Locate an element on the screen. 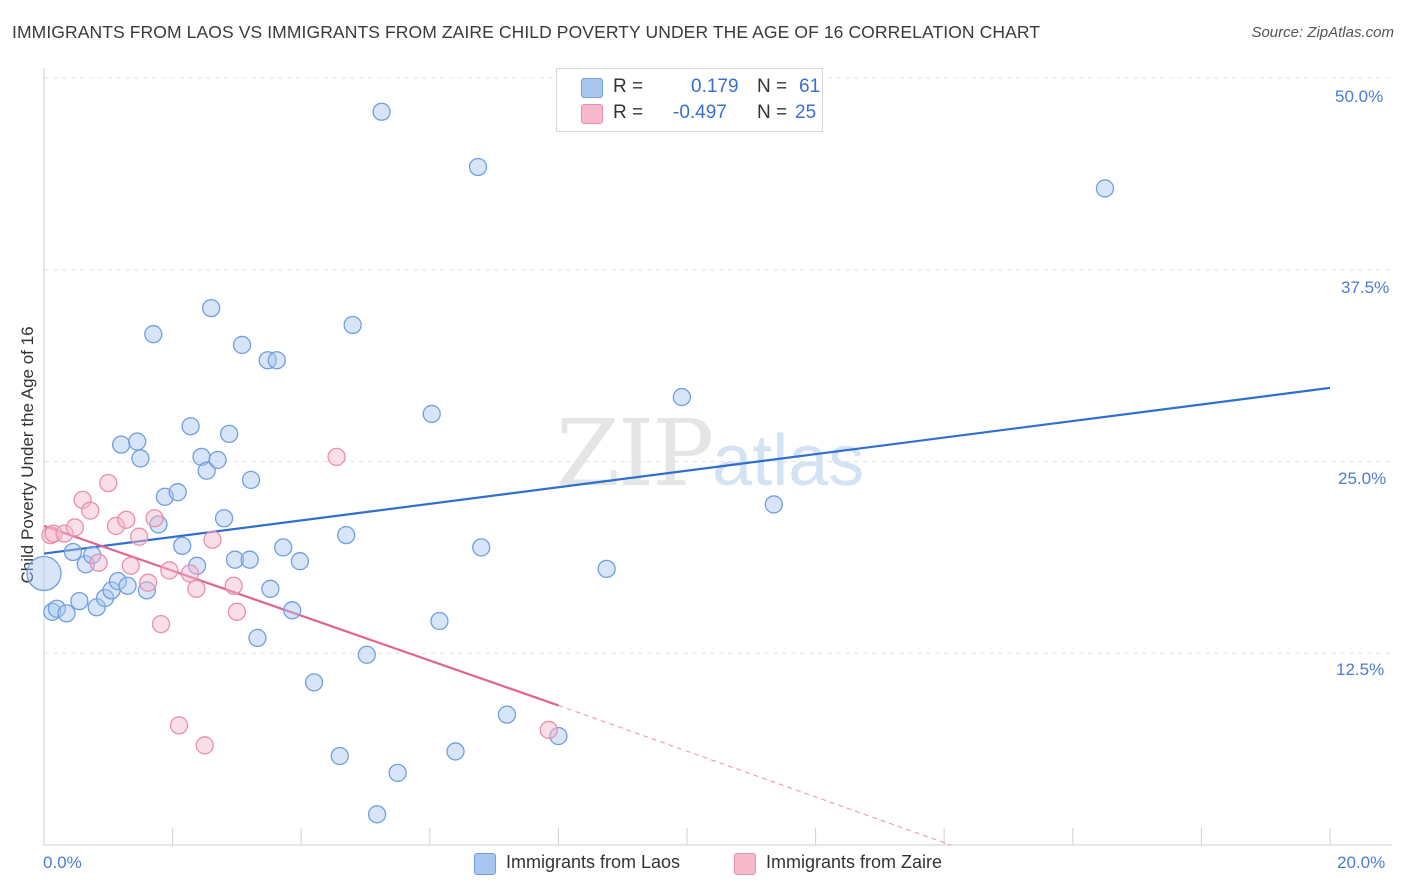 This screenshot has width=1406, height=892. watermark-zip: ZIP is located at coordinates (635, 453).